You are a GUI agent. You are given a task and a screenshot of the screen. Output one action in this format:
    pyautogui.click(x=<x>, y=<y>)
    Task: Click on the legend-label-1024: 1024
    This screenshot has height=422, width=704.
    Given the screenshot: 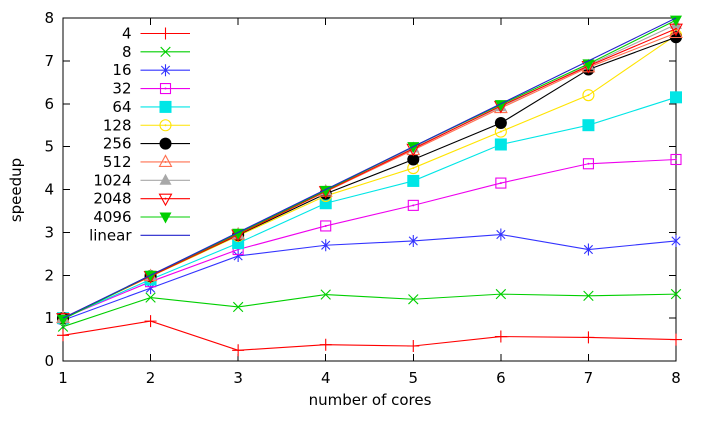 What is the action you would take?
    pyautogui.click(x=112, y=180)
    